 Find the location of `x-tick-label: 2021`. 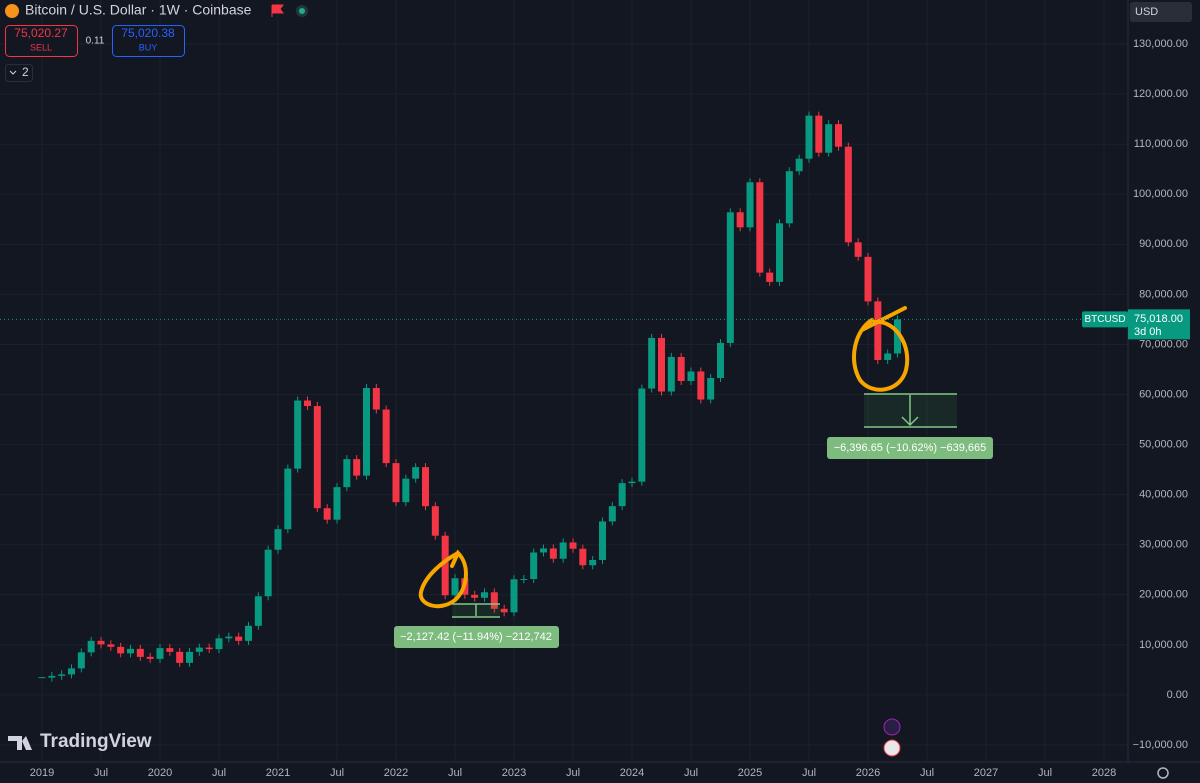

x-tick-label: 2021 is located at coordinates (278, 773).